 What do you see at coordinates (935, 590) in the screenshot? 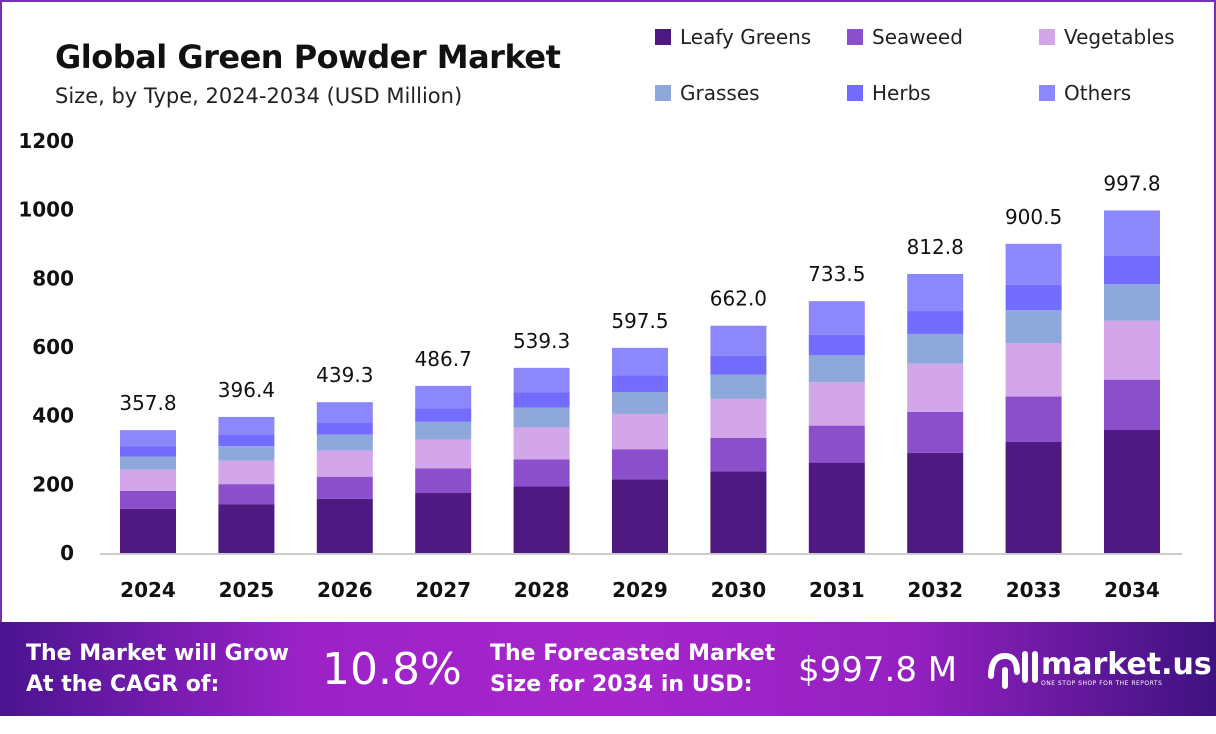
I see `x-tick-label: 2032` at bounding box center [935, 590].